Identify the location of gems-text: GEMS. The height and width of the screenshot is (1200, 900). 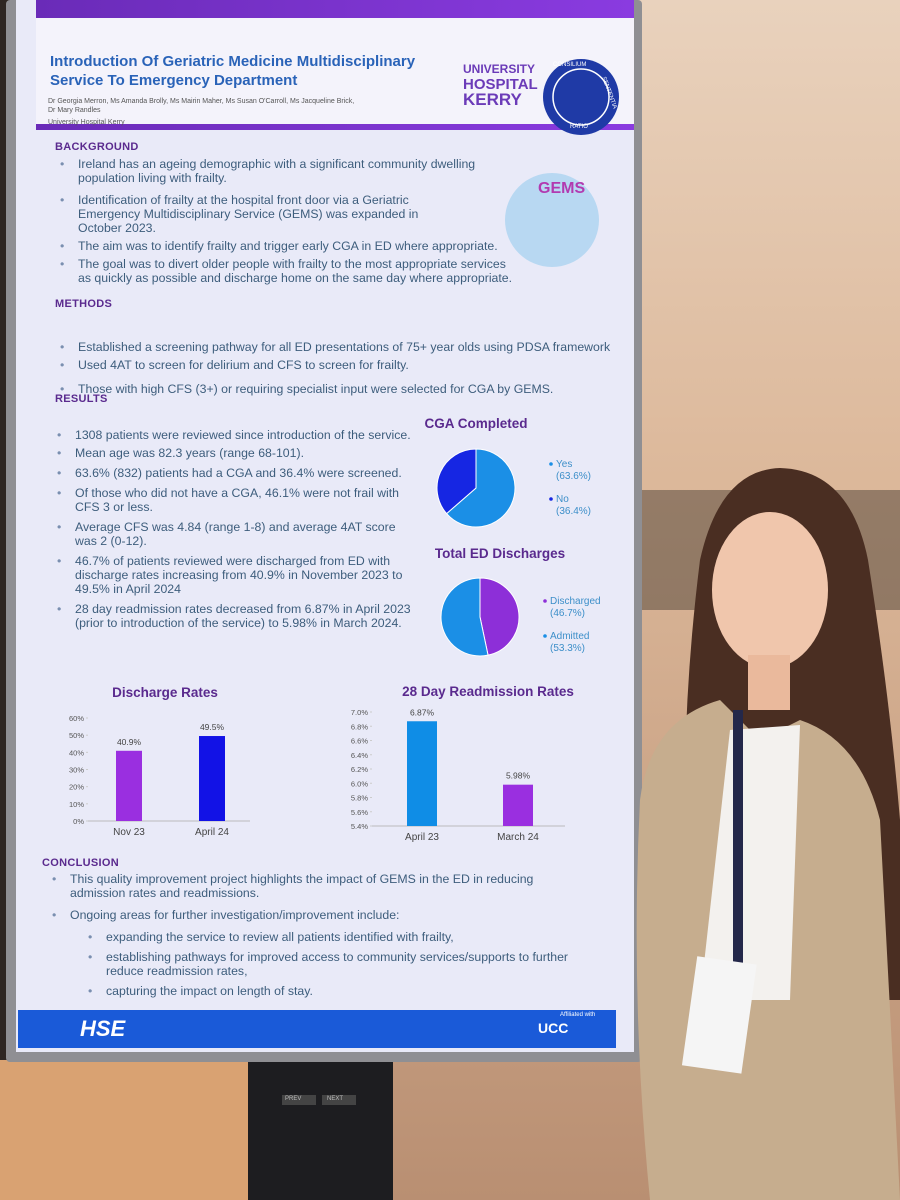
(562, 188).